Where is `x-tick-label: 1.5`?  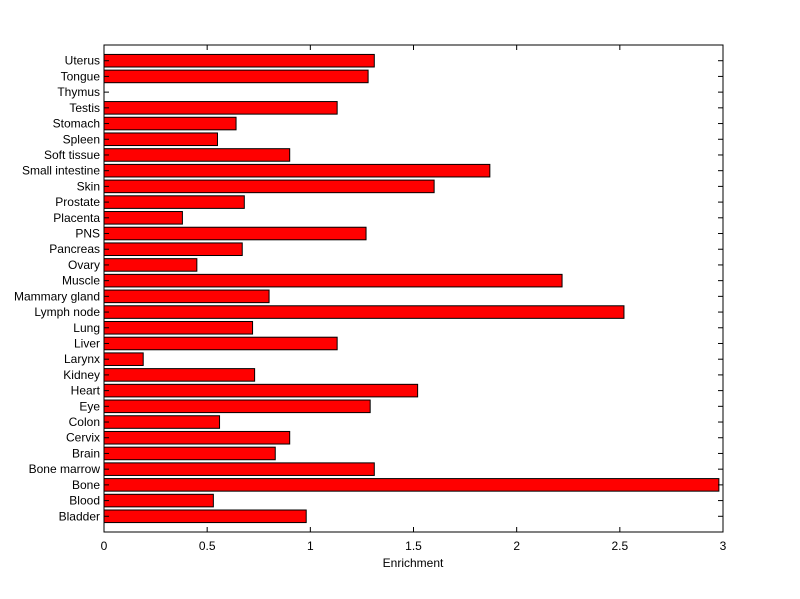 x-tick-label: 1.5 is located at coordinates (413, 546).